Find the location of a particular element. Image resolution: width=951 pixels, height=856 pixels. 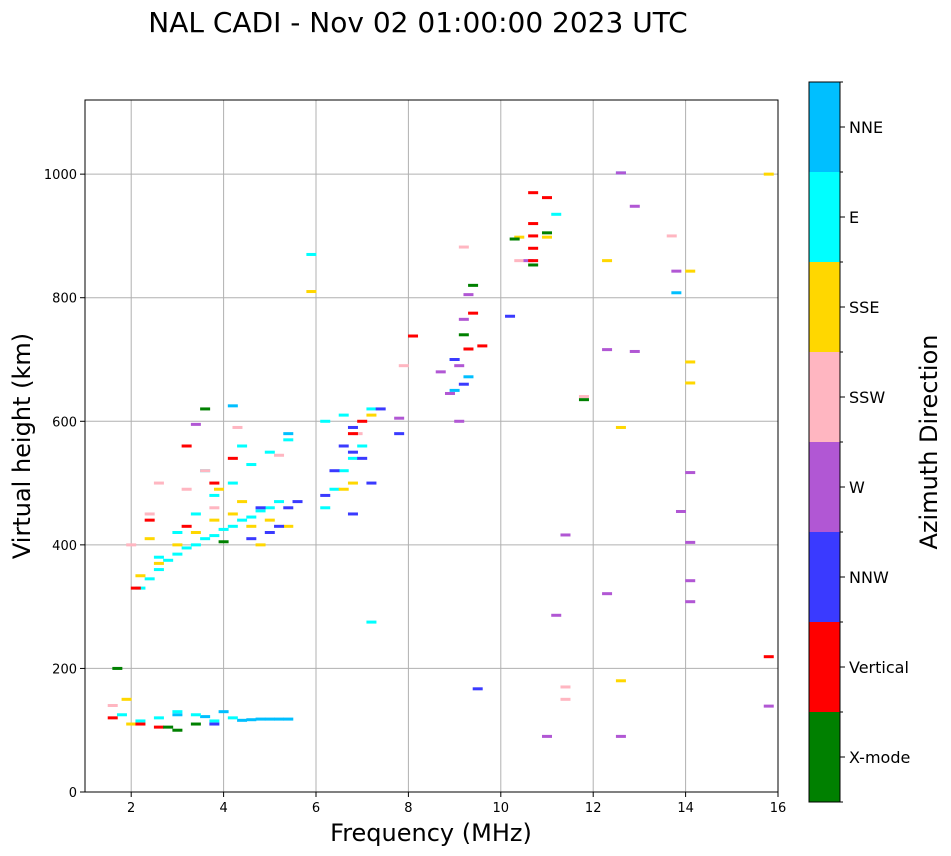

y-tick-label: 0 is located at coordinates (73, 793).